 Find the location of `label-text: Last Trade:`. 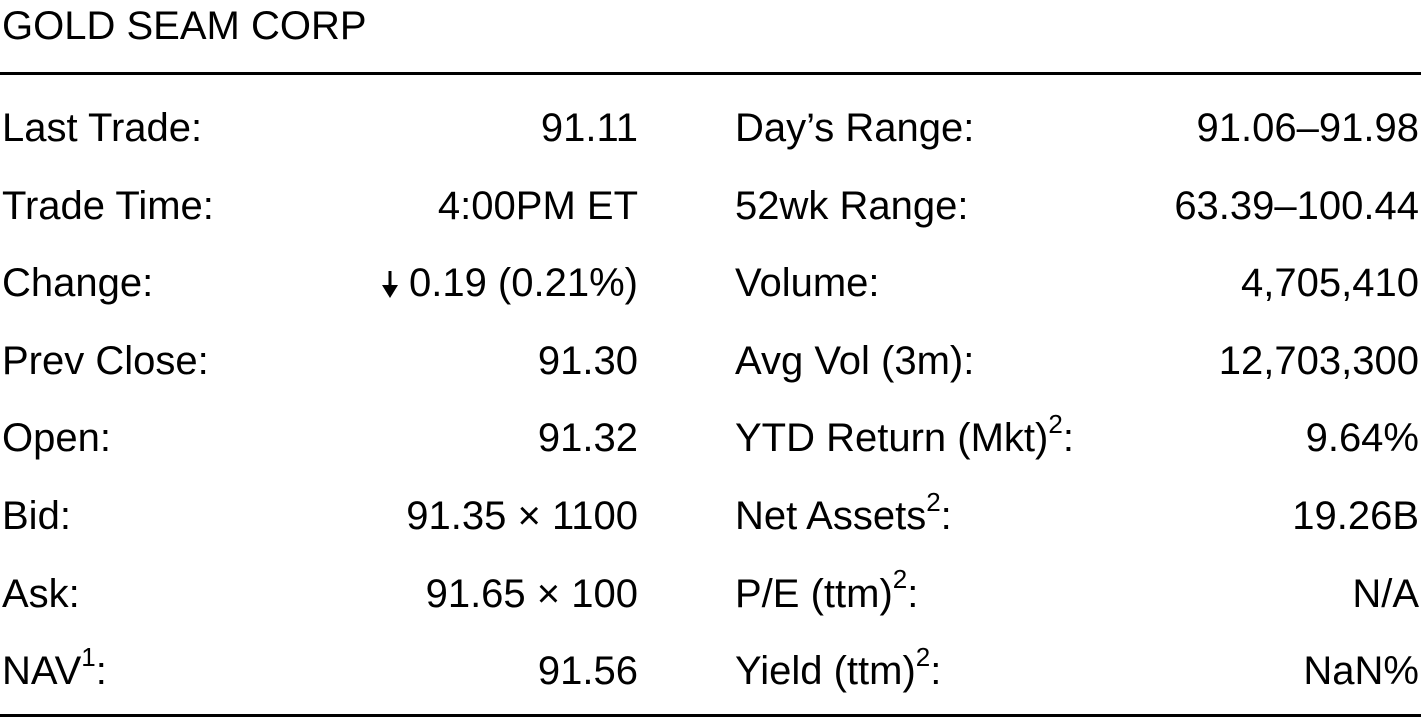

label-text: Last Trade: is located at coordinates (102, 128).